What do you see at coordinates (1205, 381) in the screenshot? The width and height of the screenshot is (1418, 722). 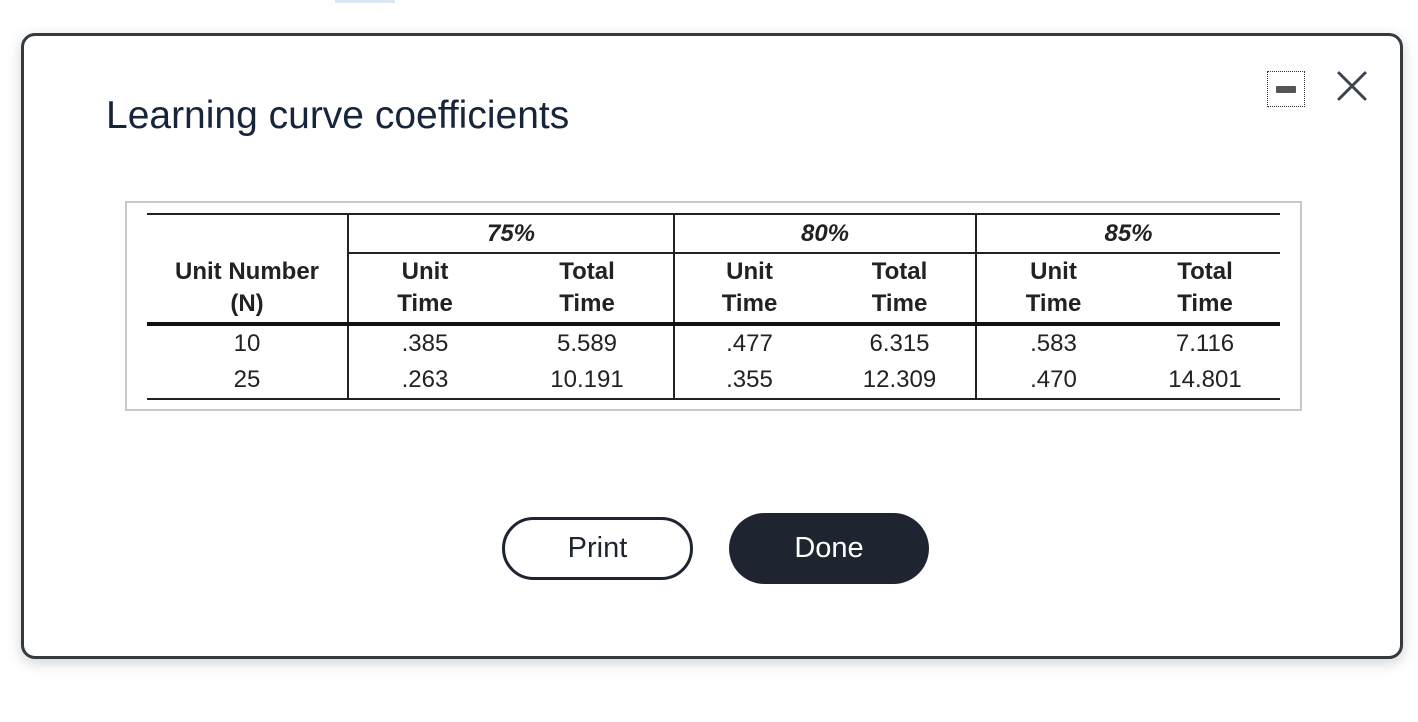 I see `table-cell: 14.801` at bounding box center [1205, 381].